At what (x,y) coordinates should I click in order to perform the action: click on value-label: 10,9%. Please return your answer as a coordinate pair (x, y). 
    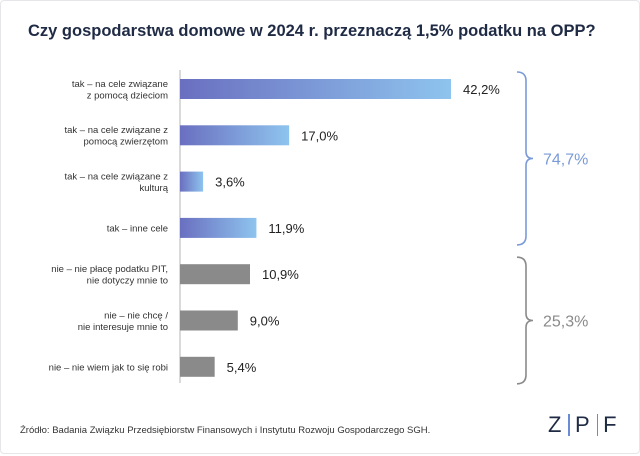
    Looking at the image, I should click on (280, 274).